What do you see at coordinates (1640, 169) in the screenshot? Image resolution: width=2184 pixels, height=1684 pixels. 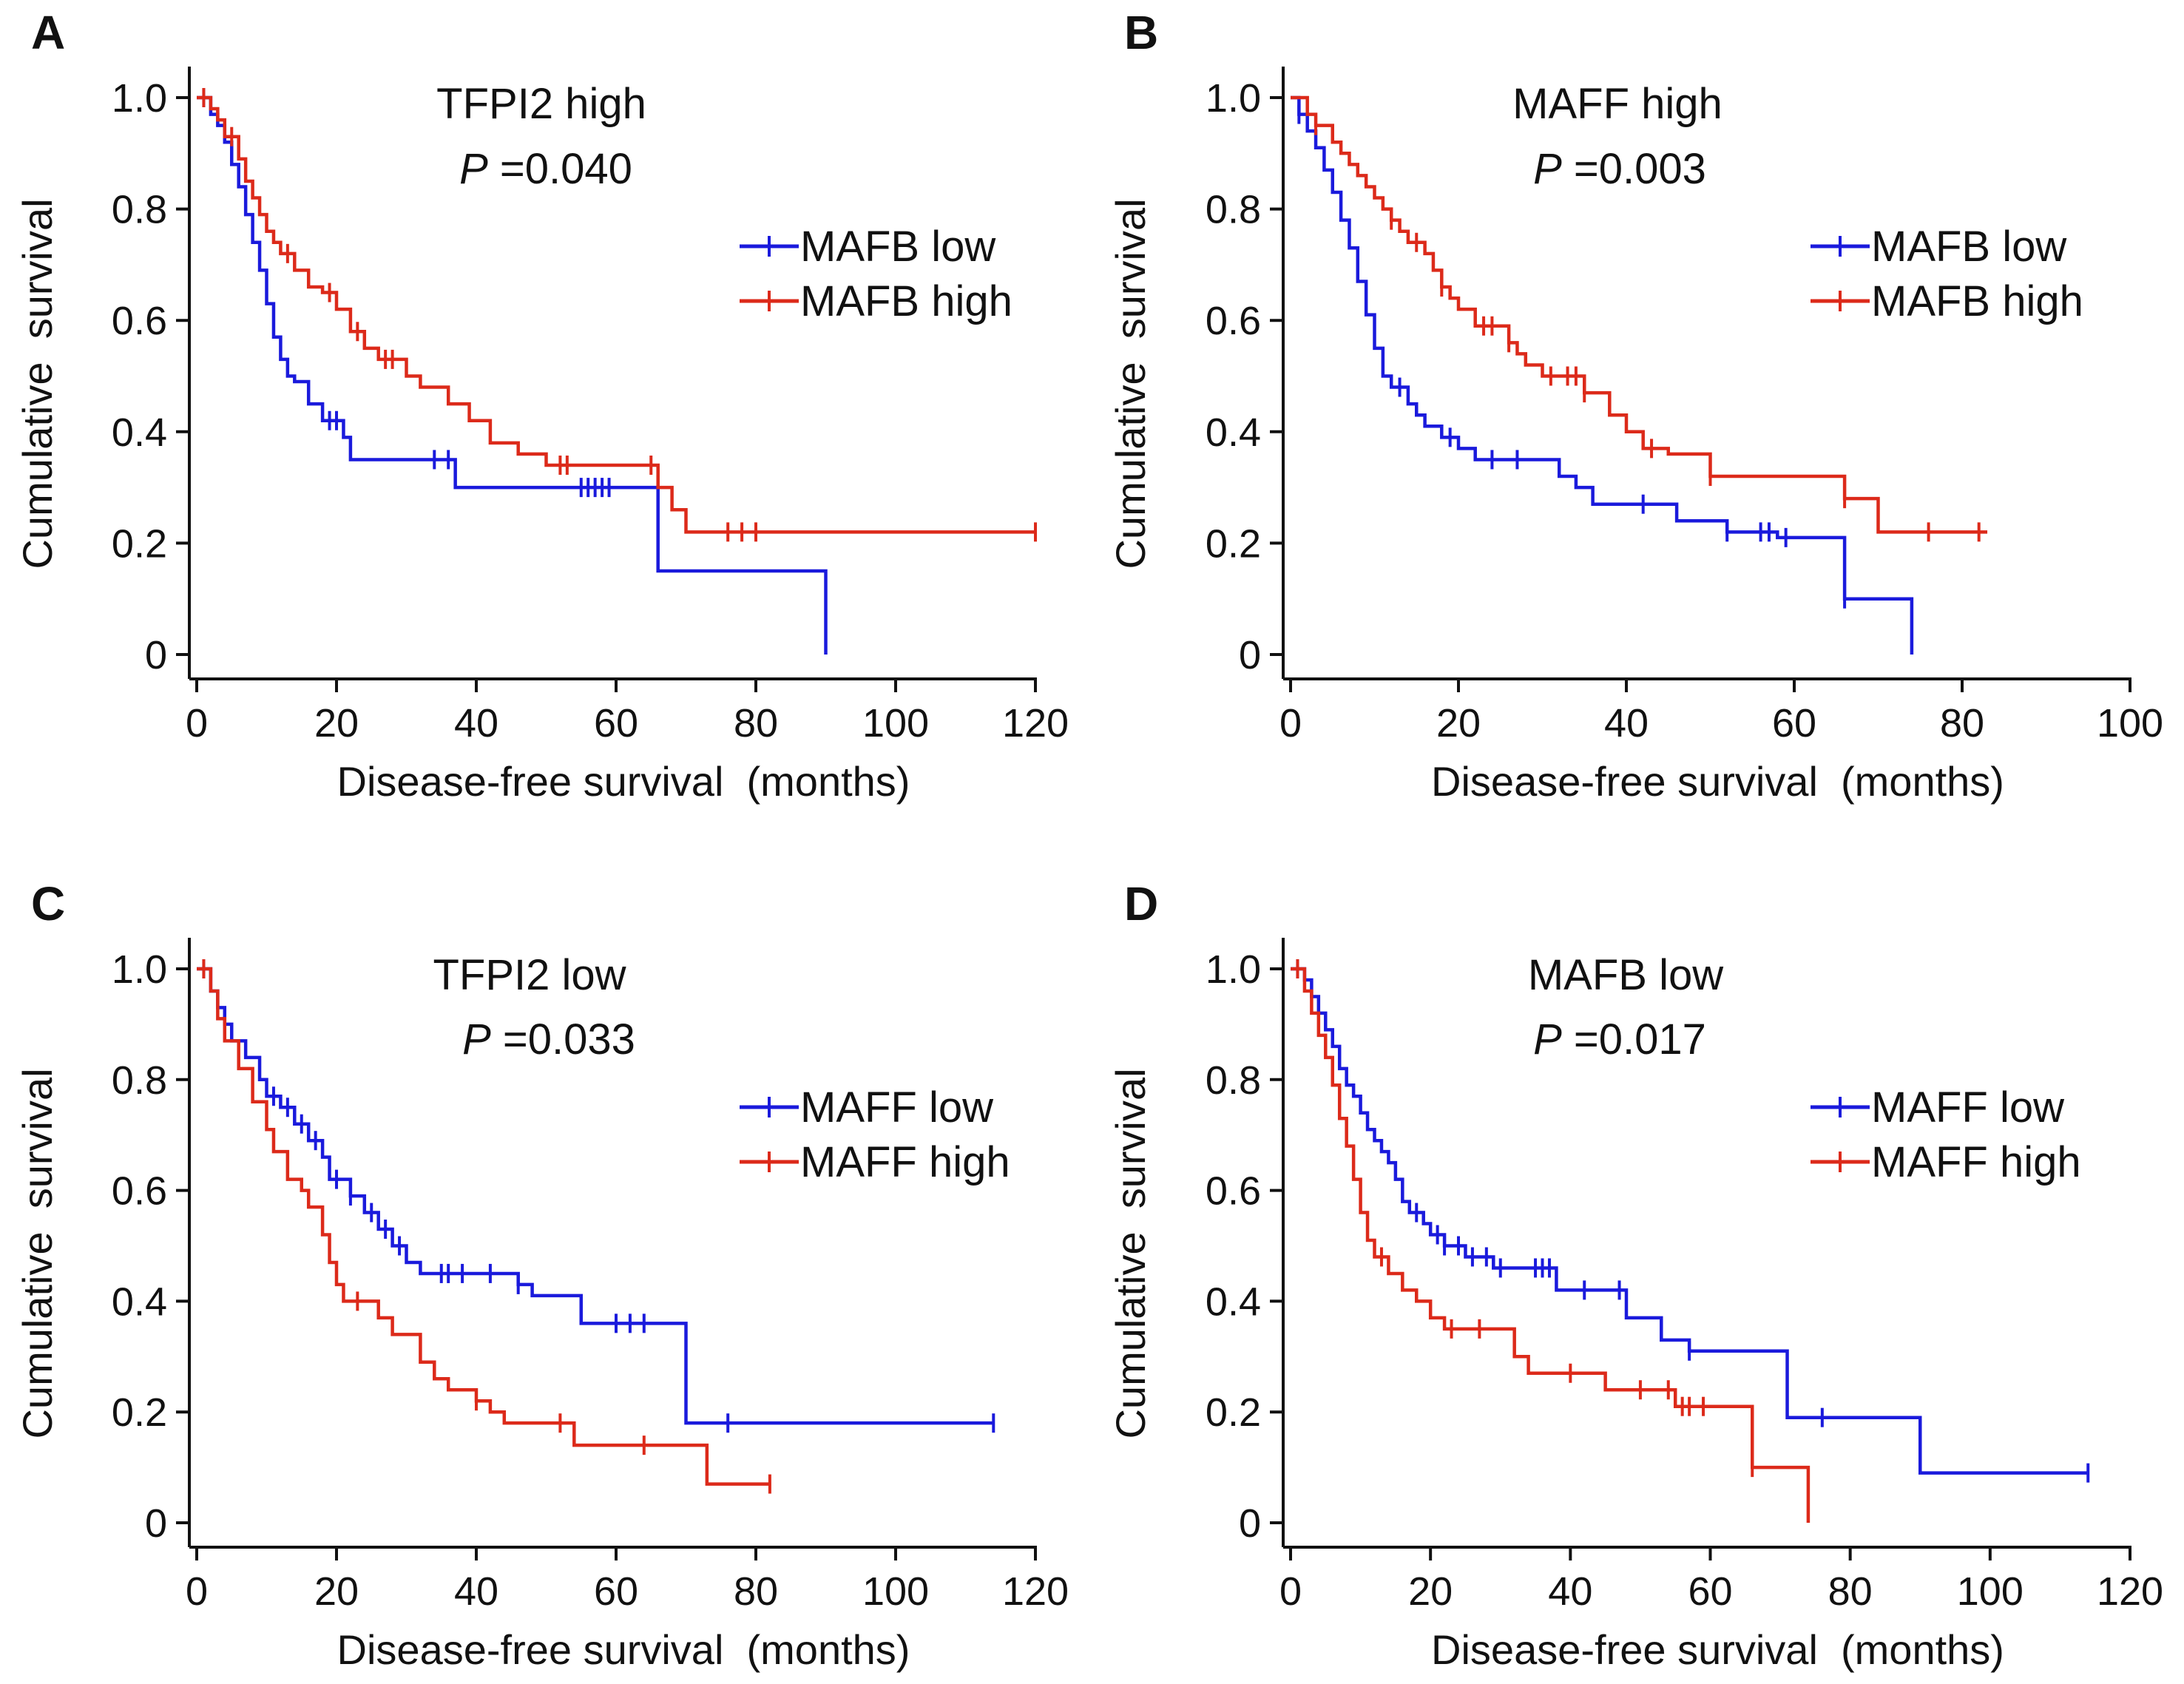 I see `p-value-number: =0.003` at bounding box center [1640, 169].